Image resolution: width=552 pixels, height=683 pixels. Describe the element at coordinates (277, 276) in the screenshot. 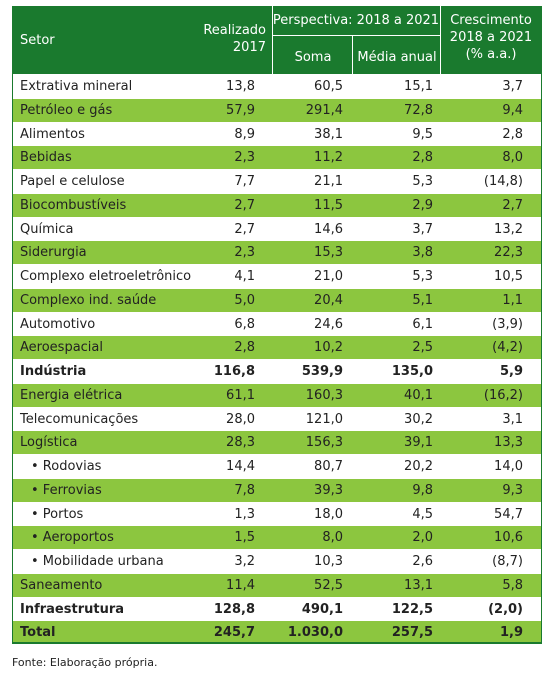

I see `table-row: Complexo eletroeletrônico 4,1 21,0 5,3 10,5` at that location.